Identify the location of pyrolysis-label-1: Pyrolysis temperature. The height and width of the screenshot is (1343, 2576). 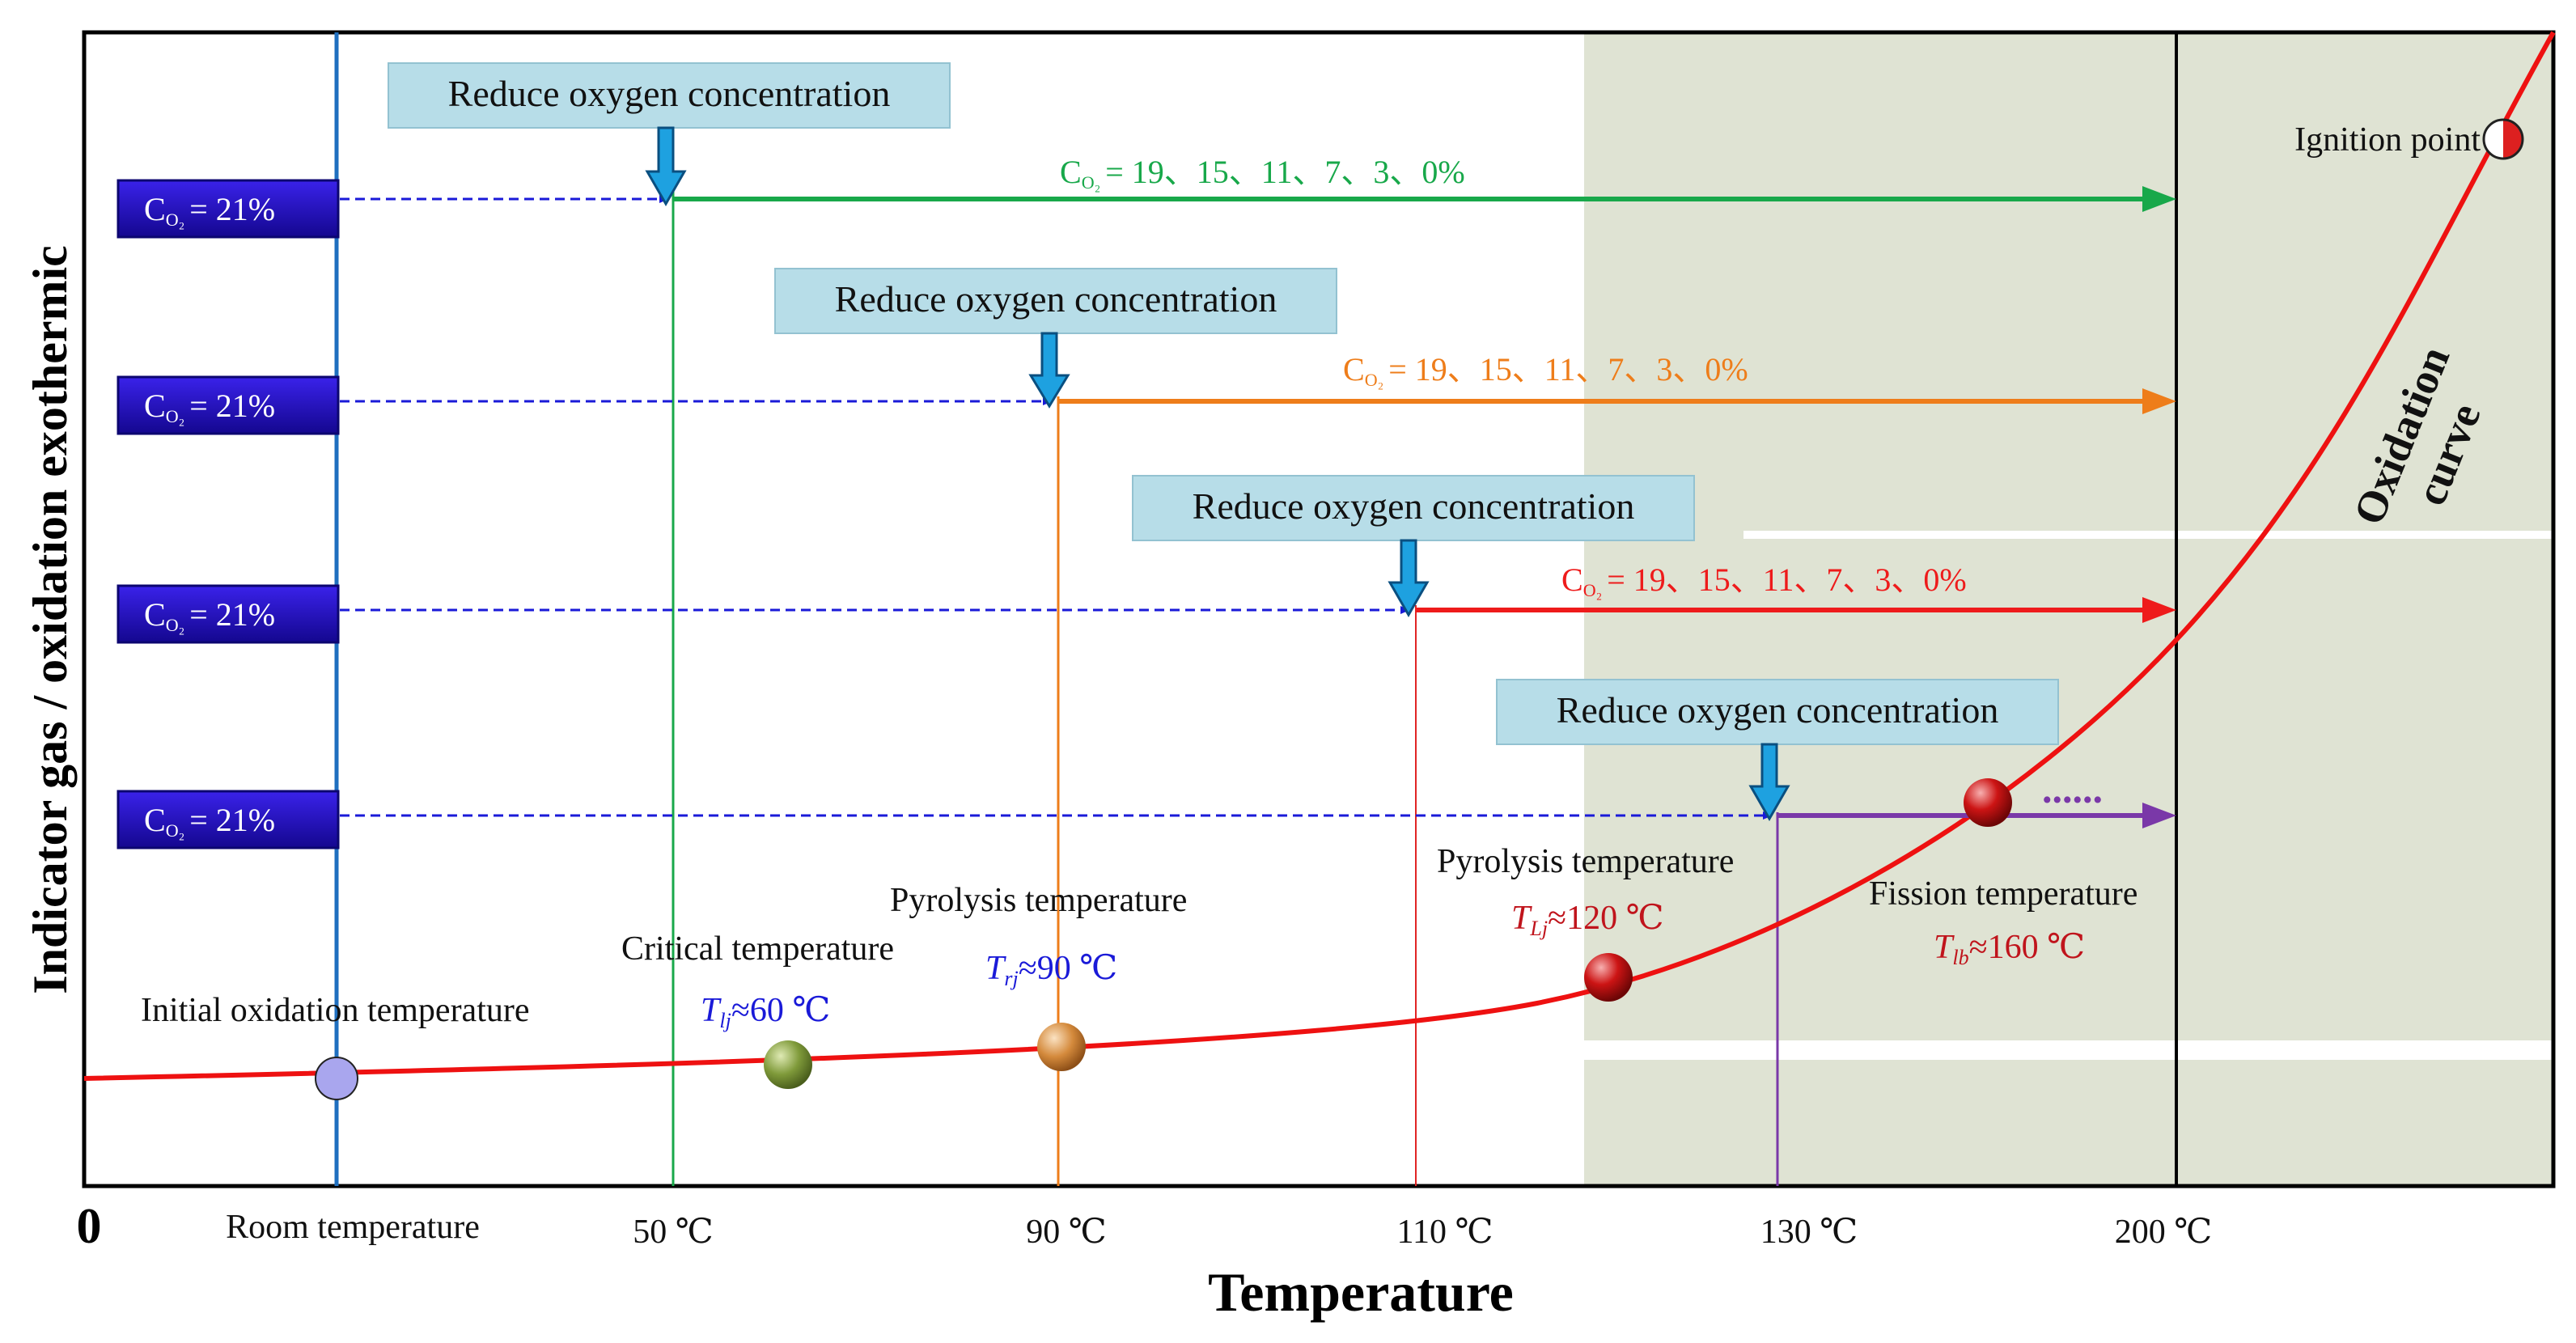
(1038, 901).